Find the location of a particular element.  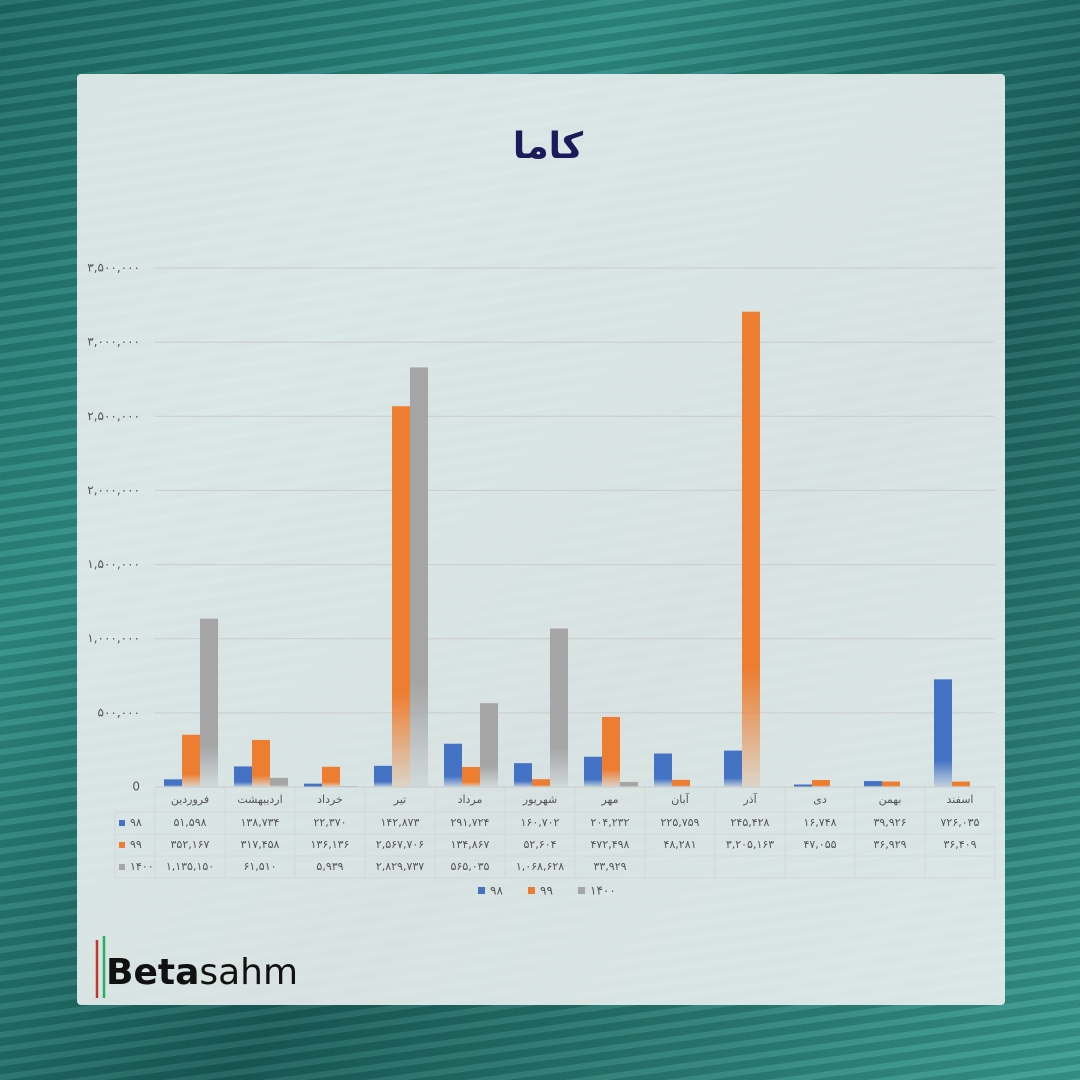

data-label: ۱۳۴,۸۶۷ is located at coordinates (470, 844).